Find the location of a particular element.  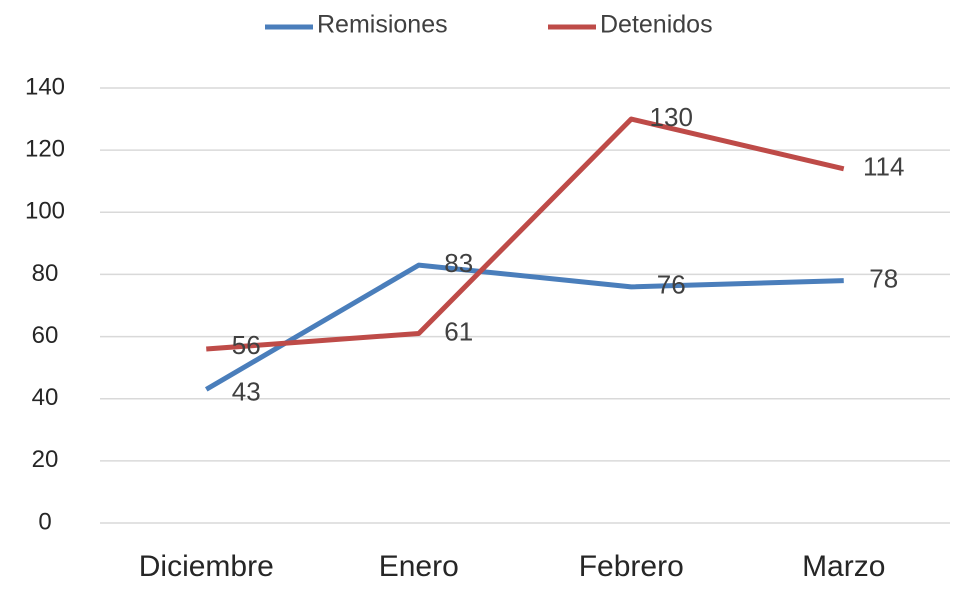

legend-label: Remisiones is located at coordinates (382, 25).